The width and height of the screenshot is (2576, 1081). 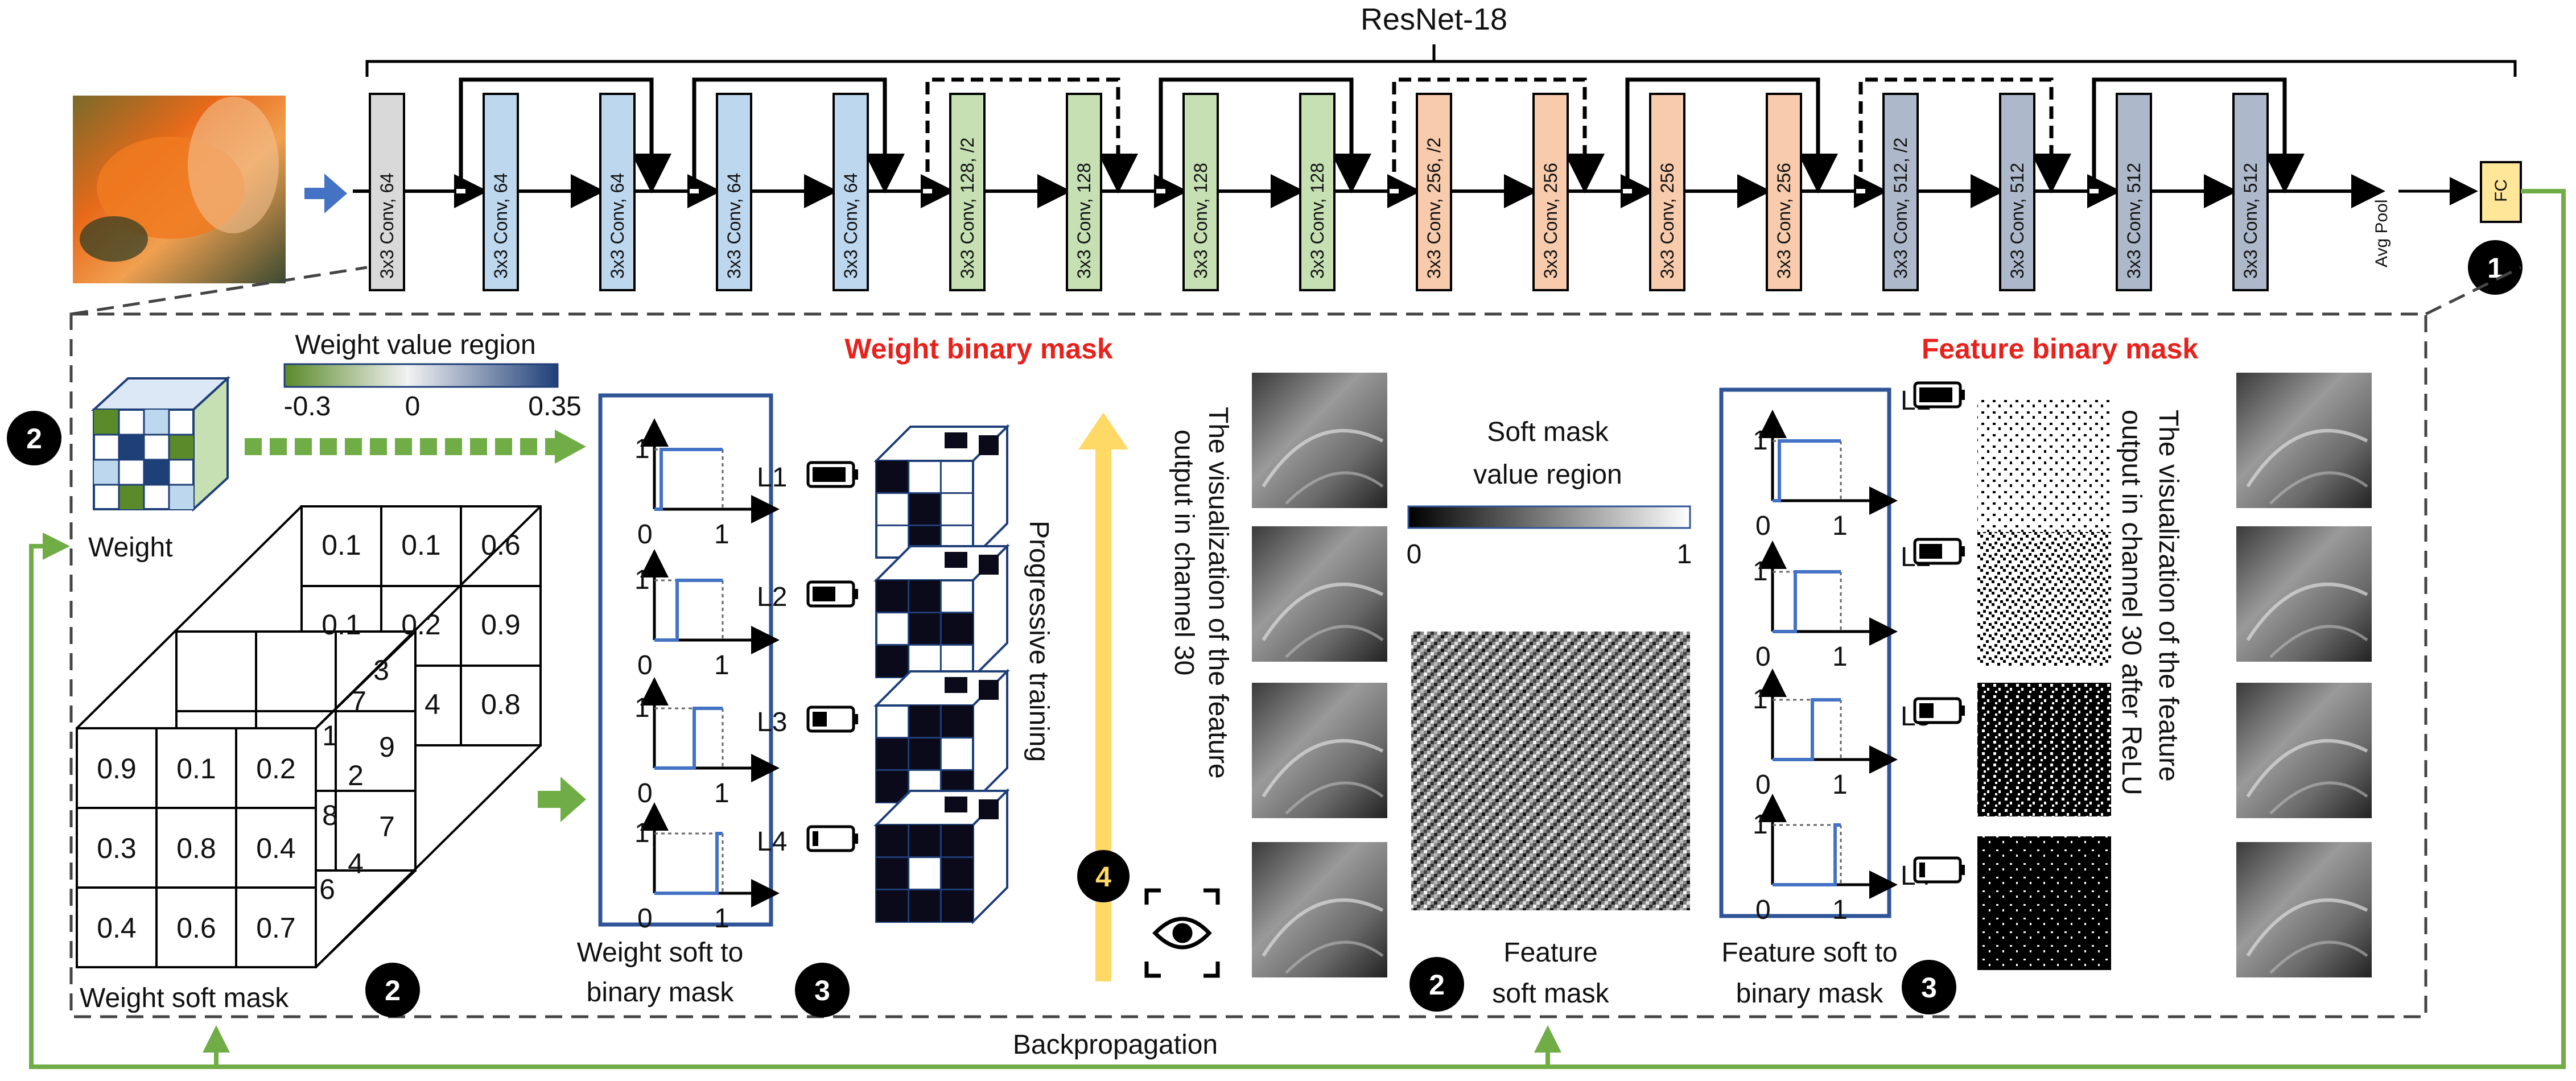 I want to click on soft-mask-mid-cell: 2, so click(x=356, y=775).